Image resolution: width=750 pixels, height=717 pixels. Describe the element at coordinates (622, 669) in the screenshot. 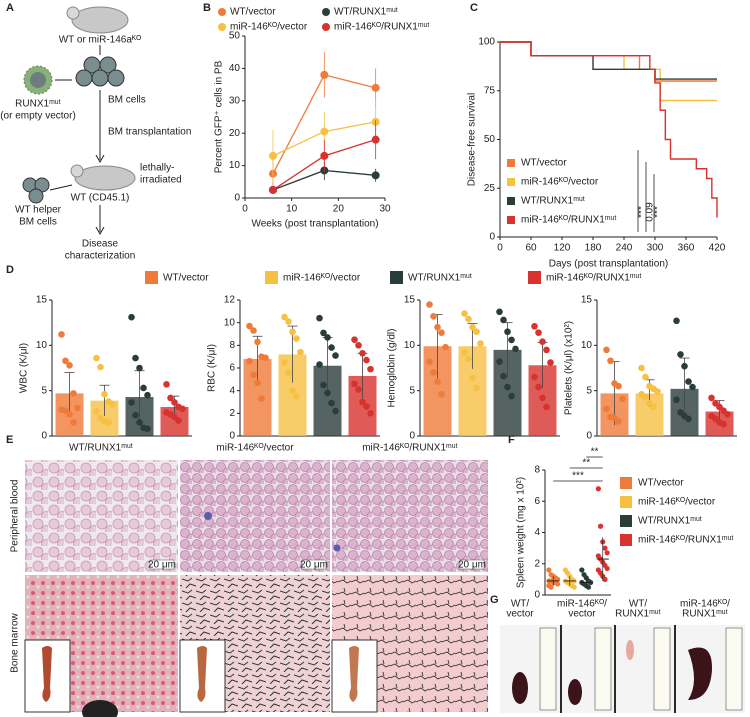

I see `spleen-photos` at that location.